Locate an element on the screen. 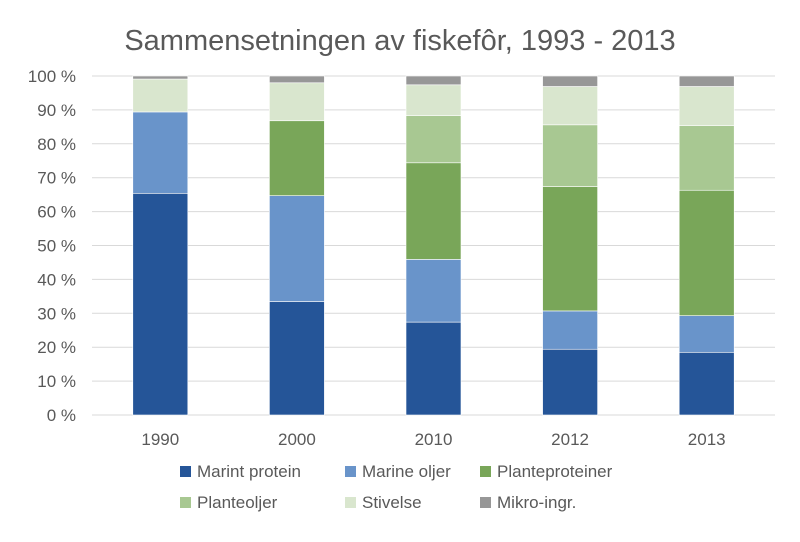  bar-segment-marint-protein-2010 is located at coordinates (433, 368).